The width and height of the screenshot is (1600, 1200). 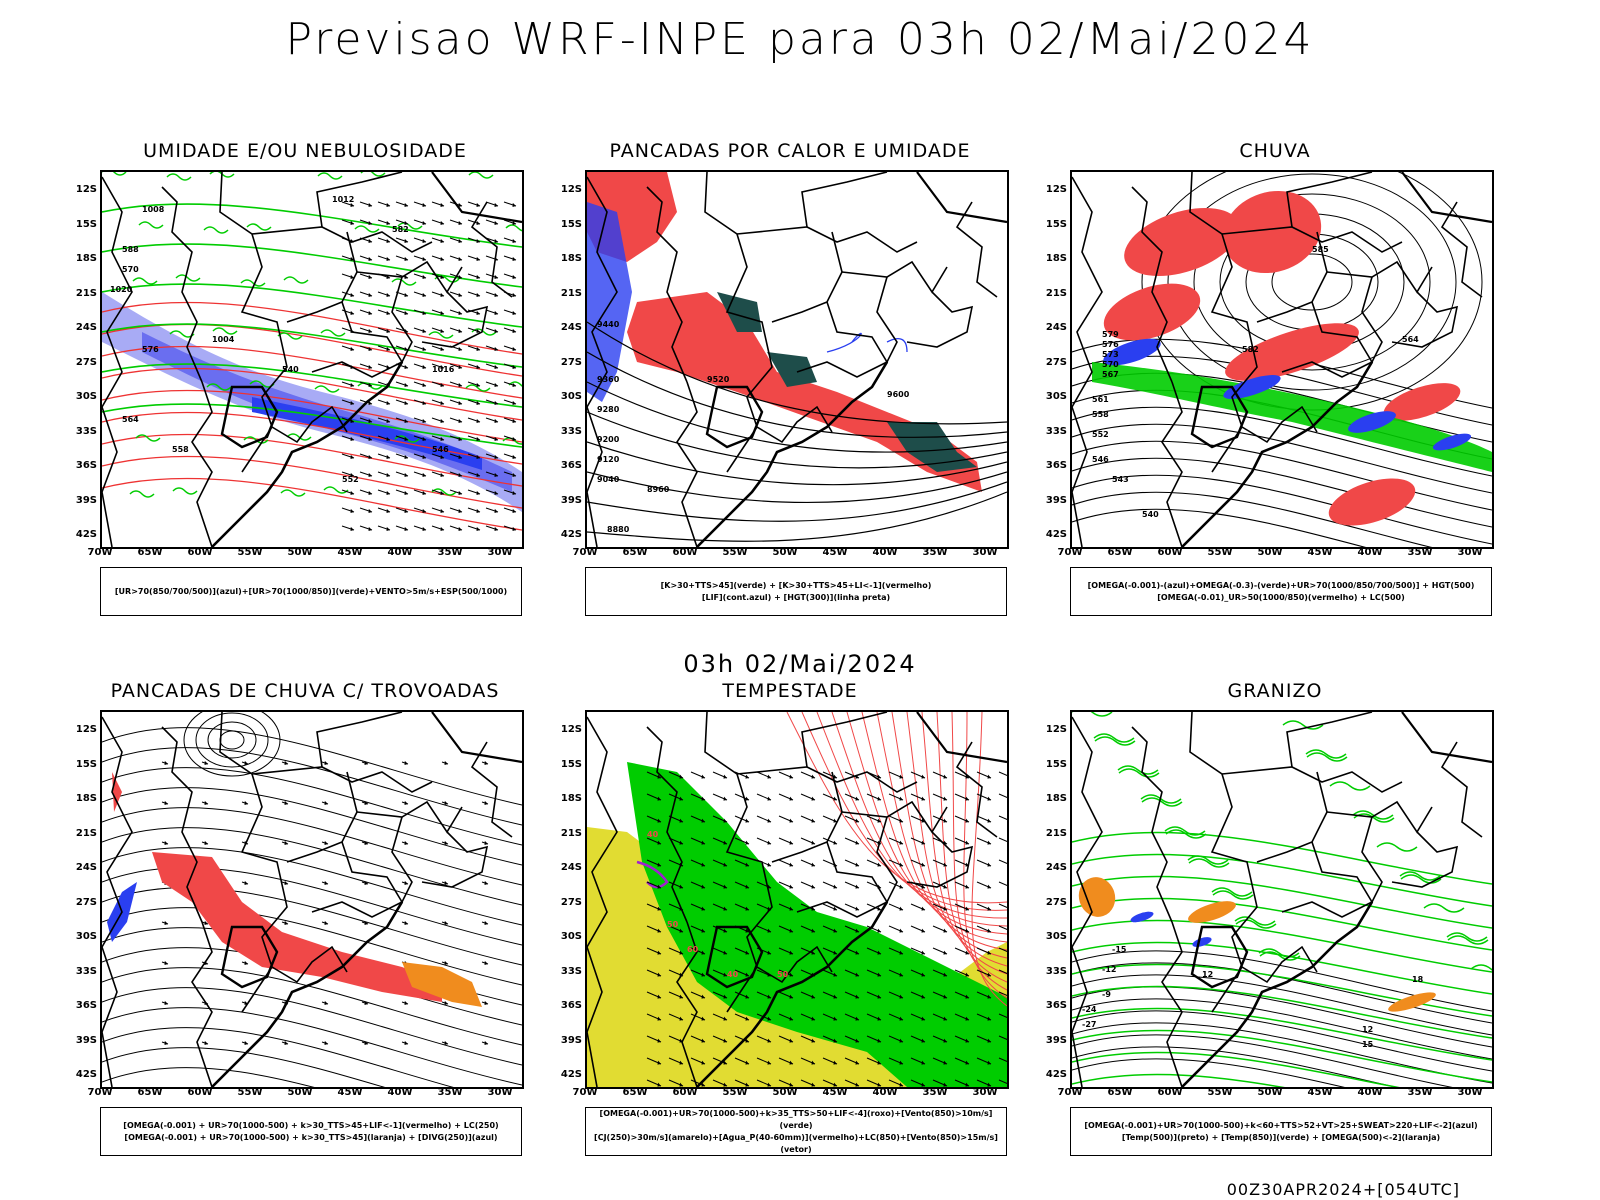 I want to click on contour-label: 573, so click(x=1110, y=354).